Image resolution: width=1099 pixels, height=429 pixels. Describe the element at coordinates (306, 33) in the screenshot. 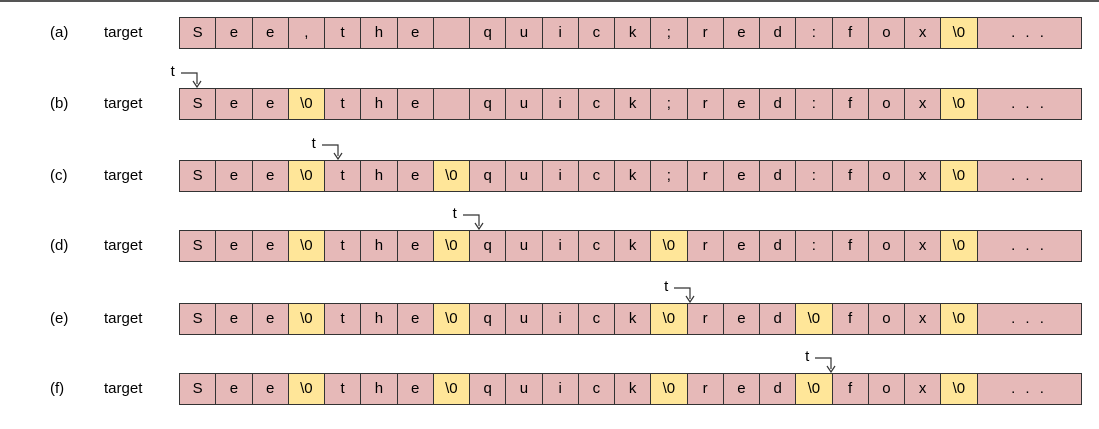

I see `char-cell: ,` at that location.